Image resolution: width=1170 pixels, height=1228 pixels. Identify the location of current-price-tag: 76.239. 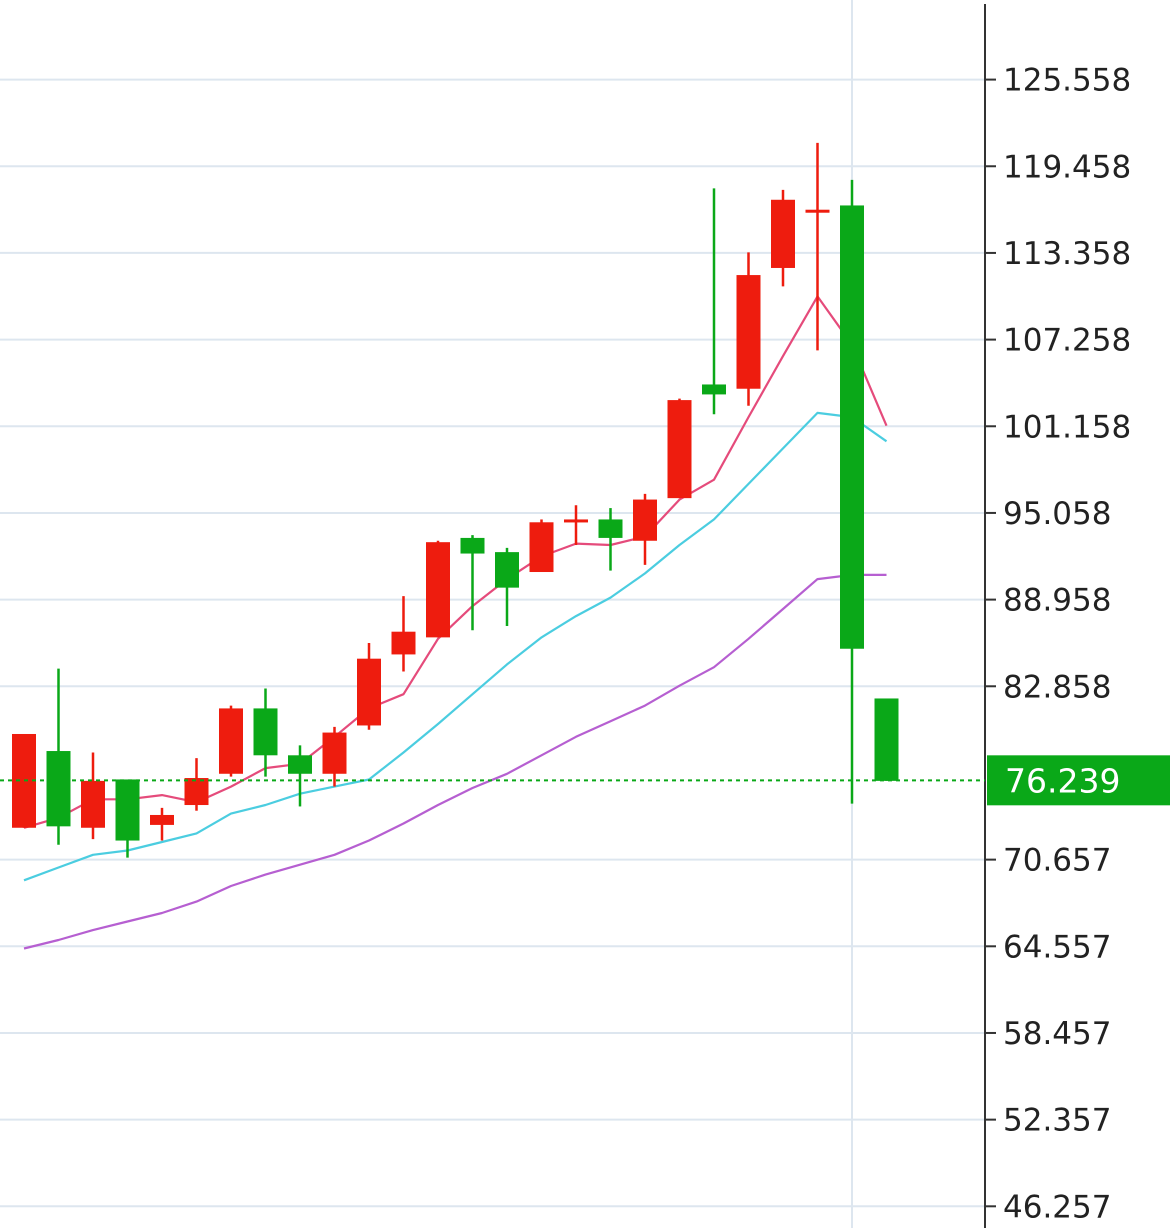
(1078, 780).